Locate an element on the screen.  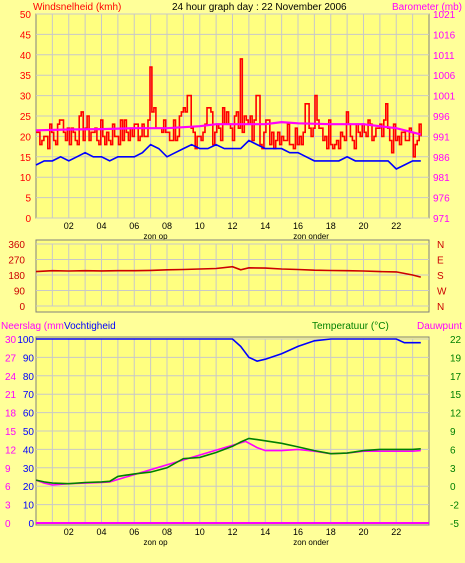
rain-tick-label: 21 is located at coordinates (11, 395).